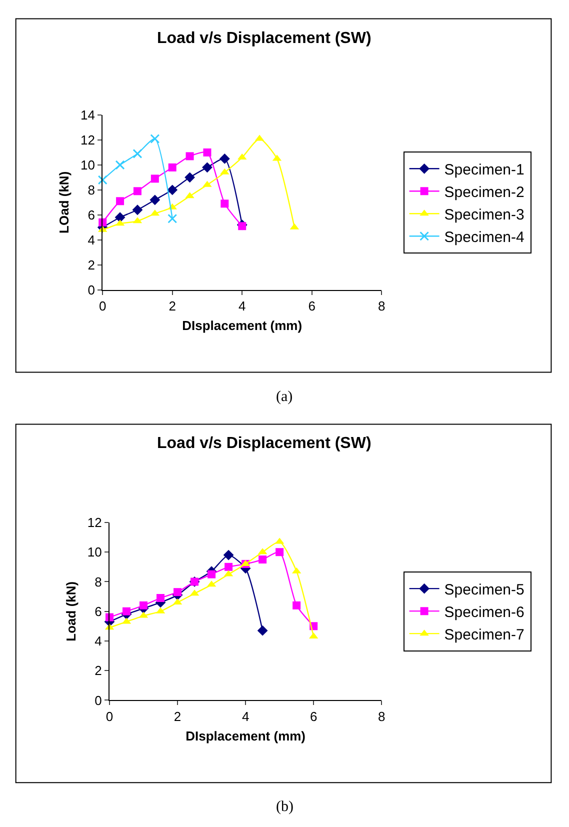 Image resolution: width=569 pixels, height=827 pixels. What do you see at coordinates (484, 215) in the screenshot?
I see `legend-label: Specimen-3` at bounding box center [484, 215].